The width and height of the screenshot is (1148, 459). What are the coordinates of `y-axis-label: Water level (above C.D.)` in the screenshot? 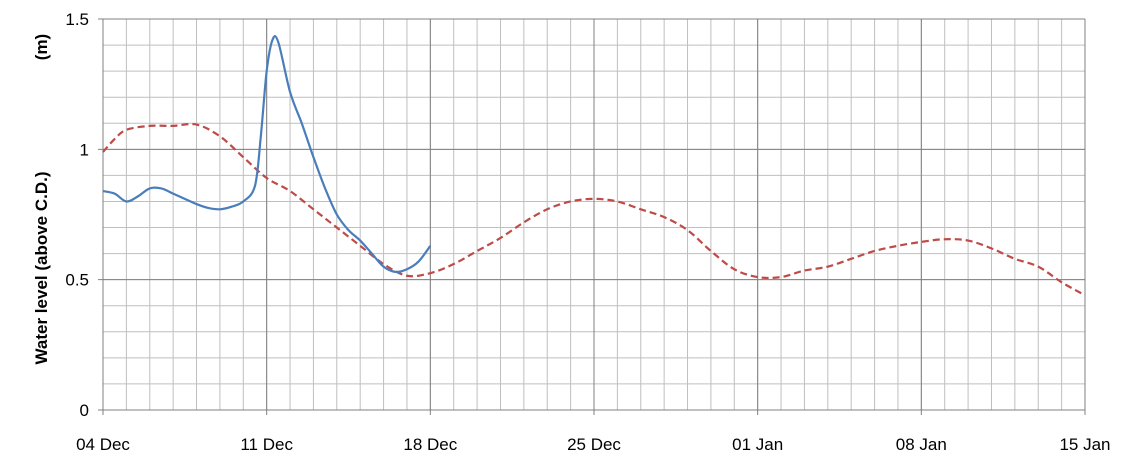 It's located at (41, 267).